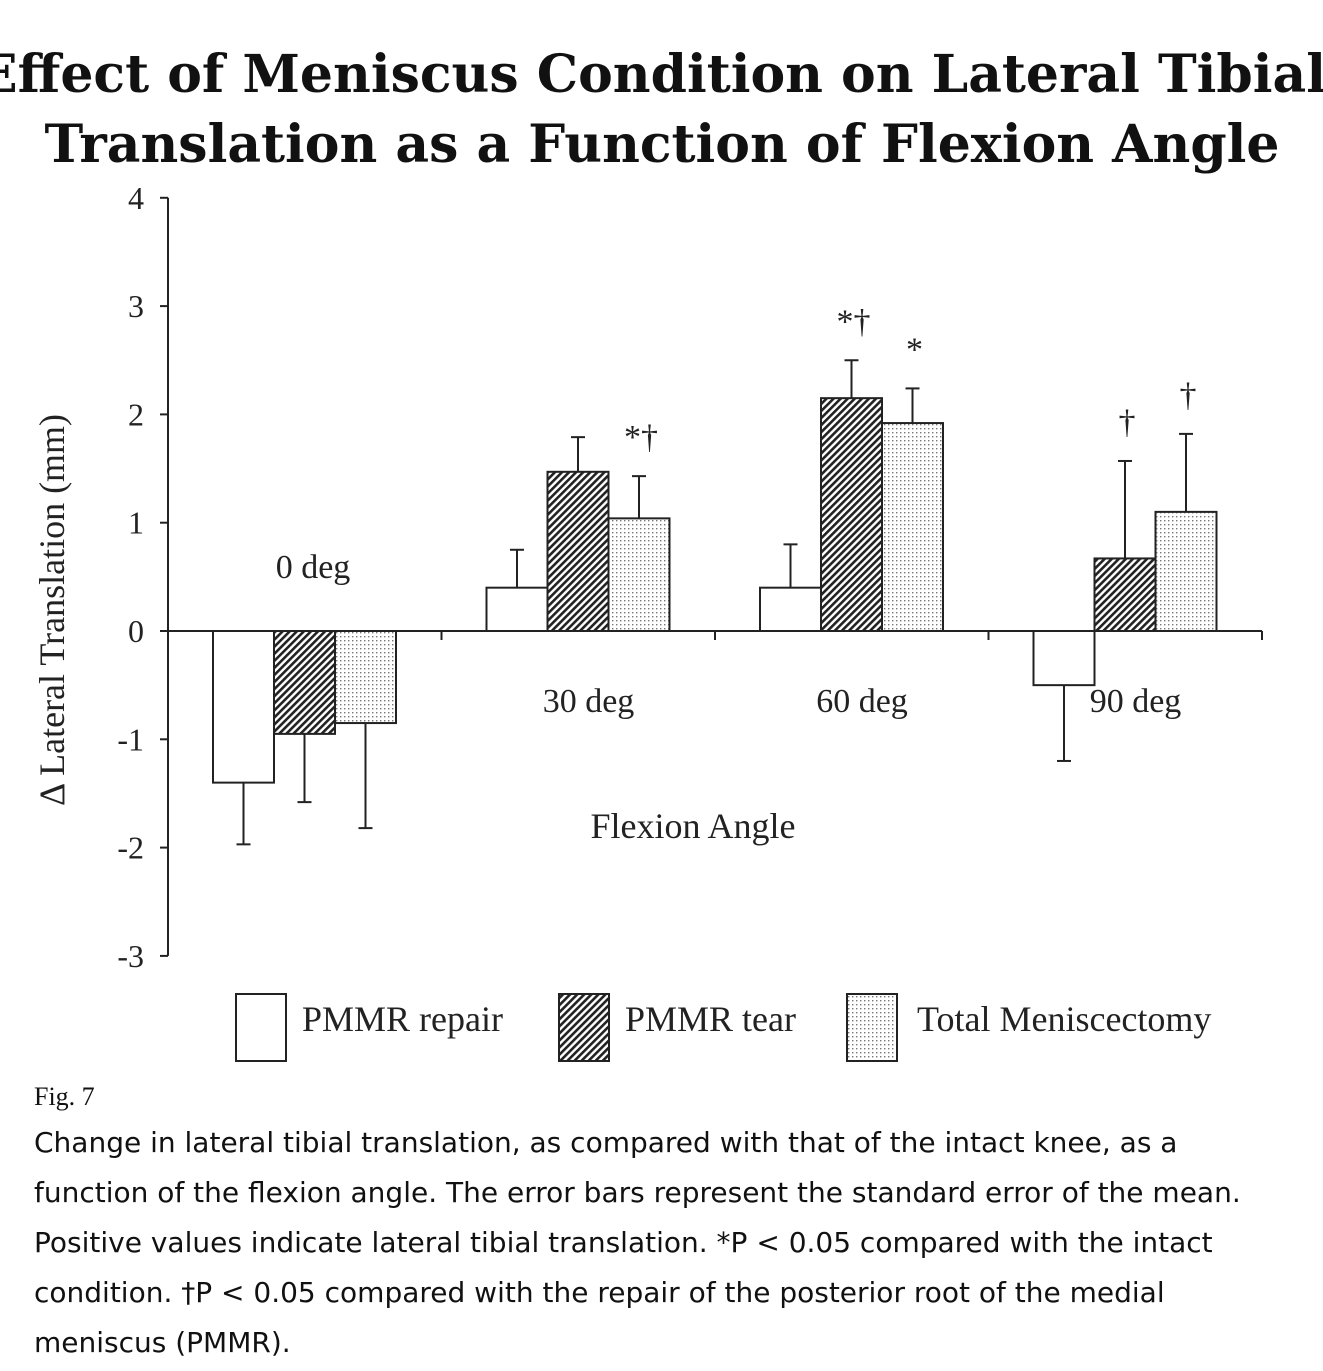 The image size is (1323, 1371). What do you see at coordinates (136, 198) in the screenshot?
I see `y-tick-label: 4` at bounding box center [136, 198].